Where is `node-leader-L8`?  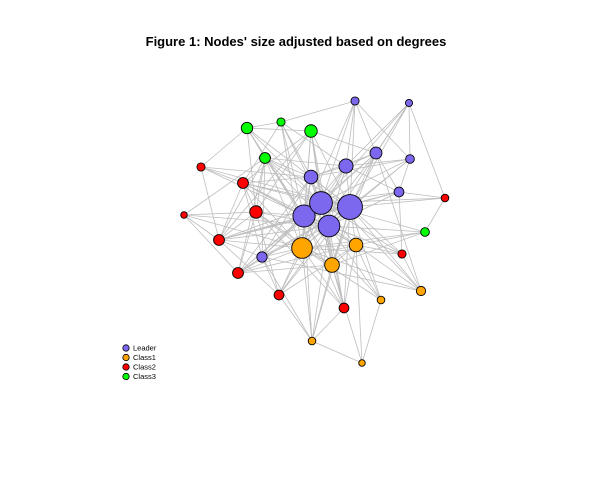
node-leader-L8 is located at coordinates (262, 257).